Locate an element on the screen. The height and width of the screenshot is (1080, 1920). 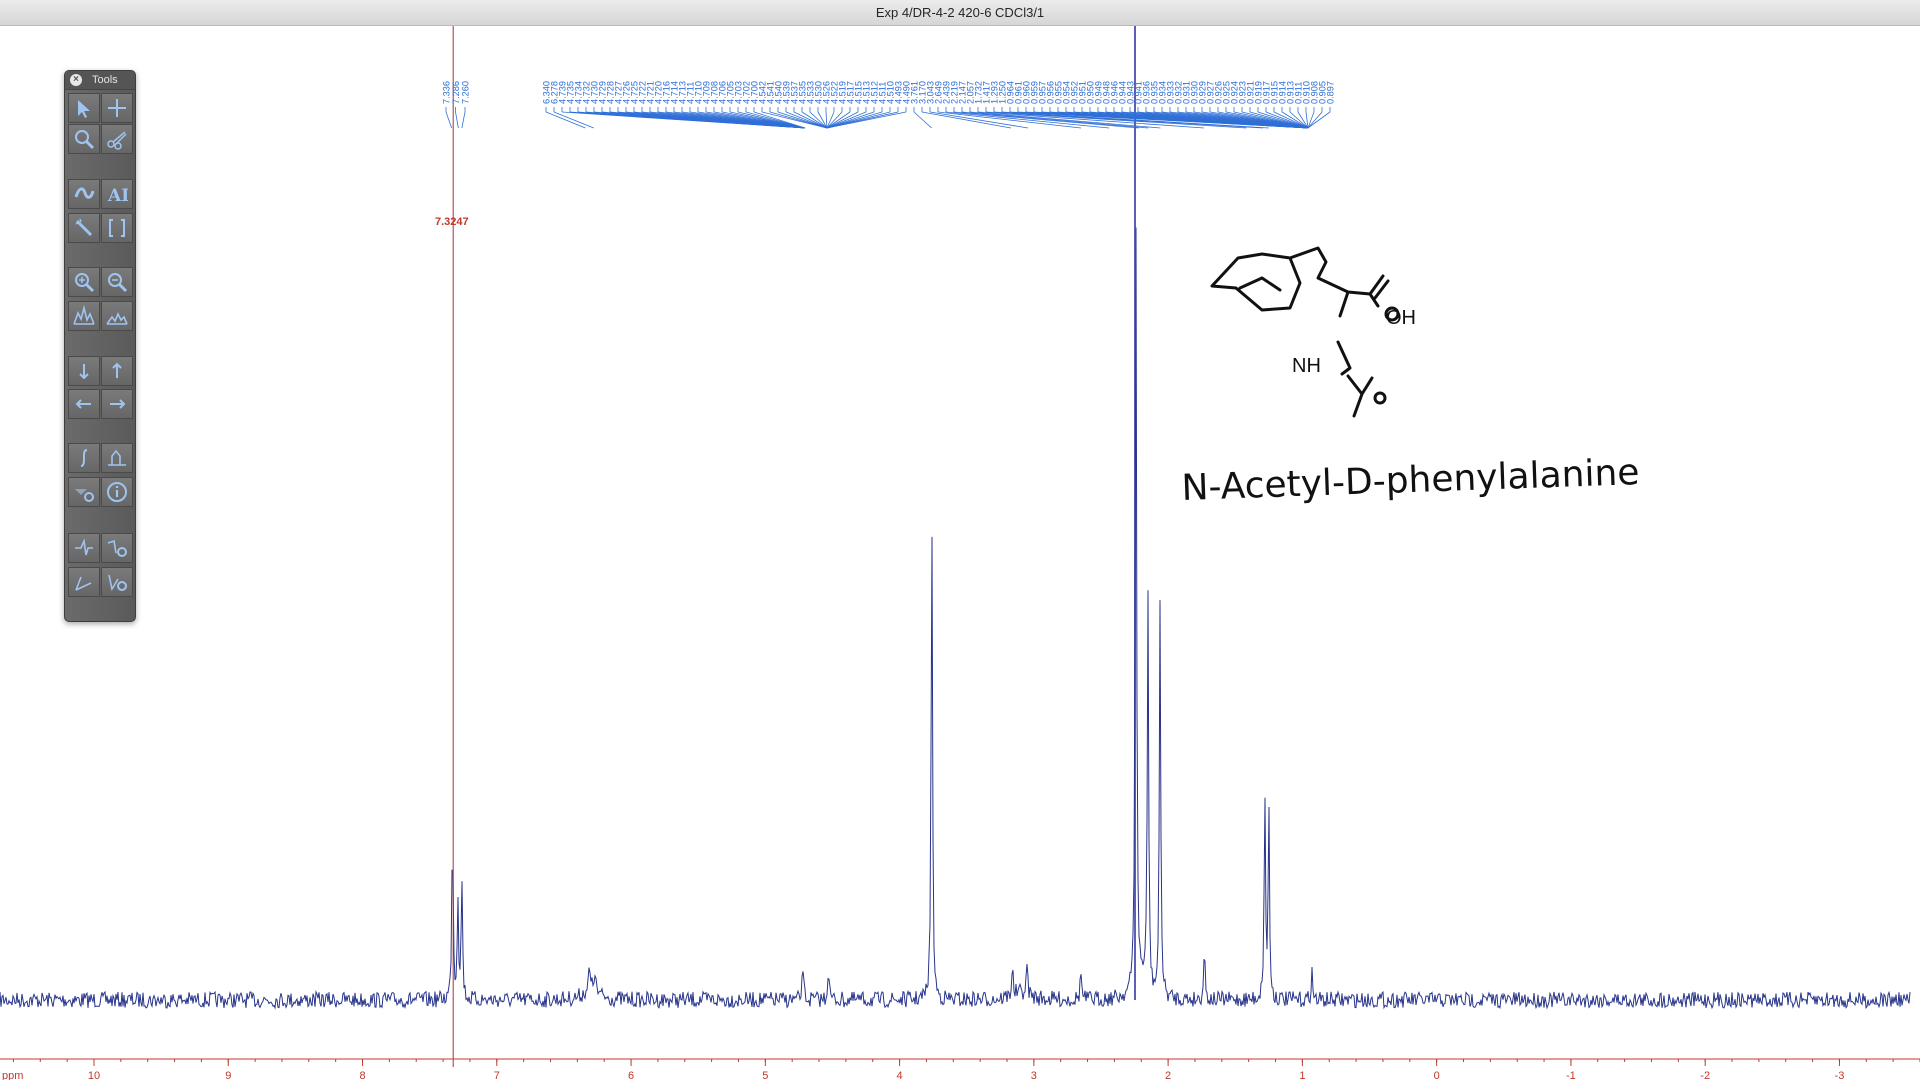
x-tick-label: -2 is located at coordinates (1705, 1075).